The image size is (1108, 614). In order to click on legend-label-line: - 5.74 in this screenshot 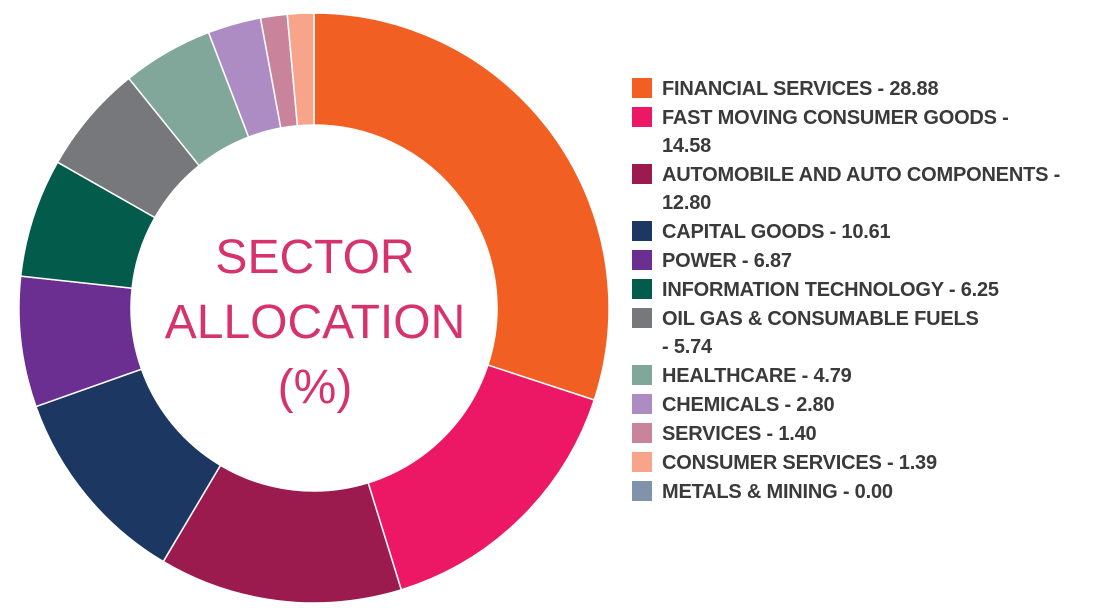, I will do `click(687, 347)`.